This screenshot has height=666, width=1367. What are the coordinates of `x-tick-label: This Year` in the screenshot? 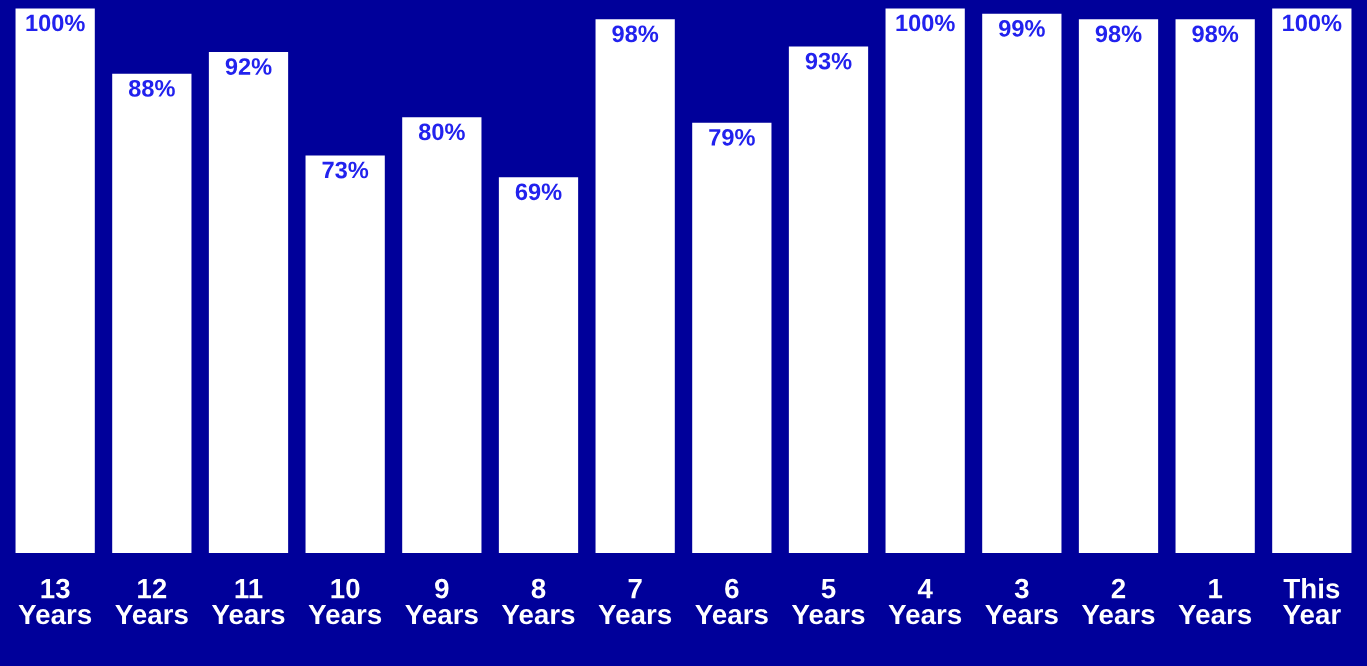 It's located at (1311, 601).